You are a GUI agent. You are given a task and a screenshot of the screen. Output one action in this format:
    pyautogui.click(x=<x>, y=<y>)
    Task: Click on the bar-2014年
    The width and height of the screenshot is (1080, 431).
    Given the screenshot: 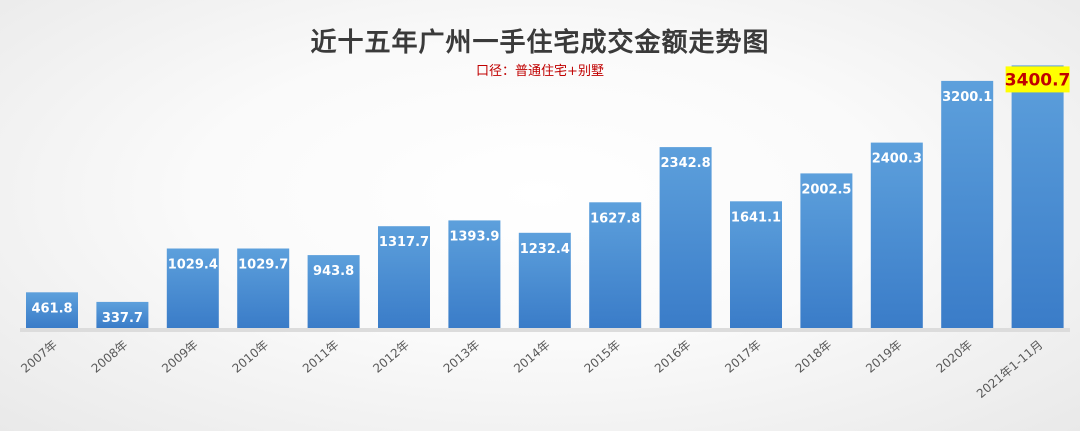 What is the action you would take?
    pyautogui.click(x=544, y=280)
    